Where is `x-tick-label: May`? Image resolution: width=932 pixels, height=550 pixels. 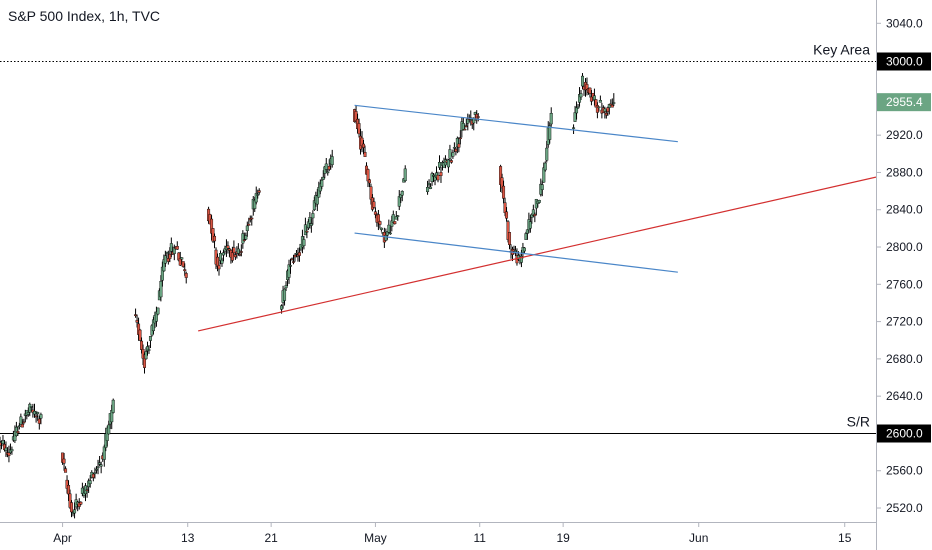
x-tick-label: May is located at coordinates (375, 538).